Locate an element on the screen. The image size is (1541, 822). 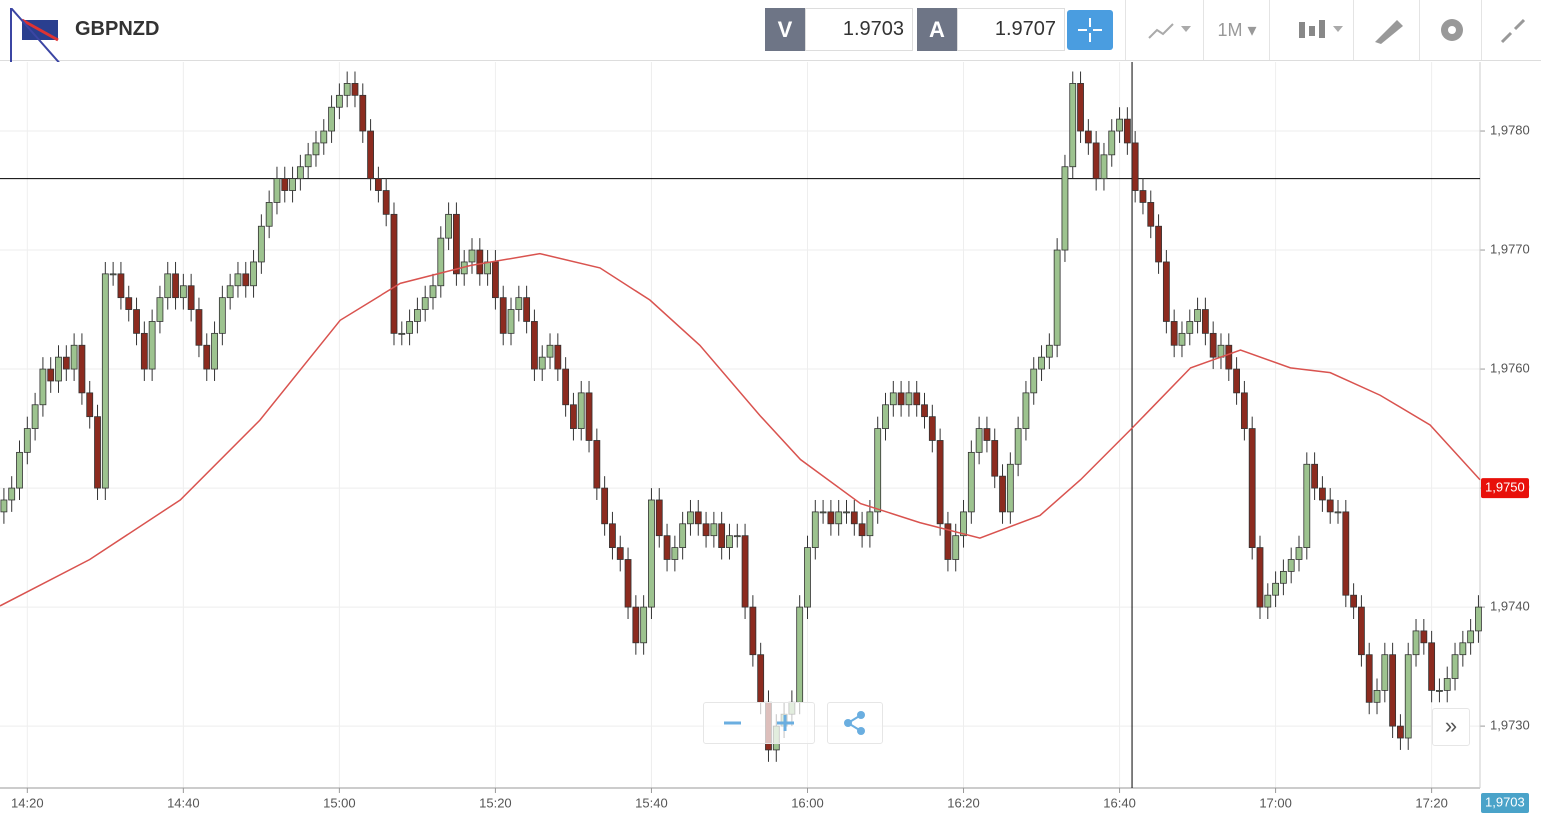
chart-type-button is located at coordinates (1164, 30).